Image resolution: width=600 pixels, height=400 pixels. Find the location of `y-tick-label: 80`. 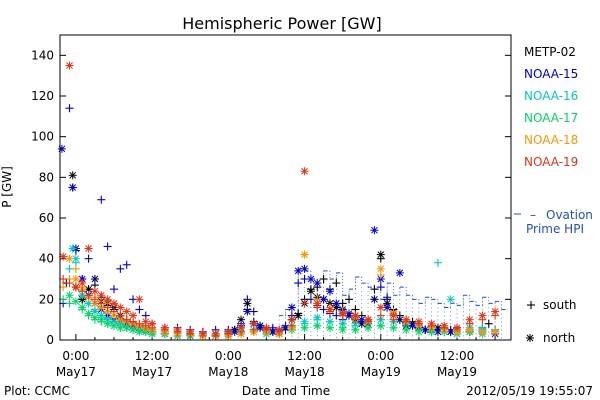

y-tick-label: 80 is located at coordinates (46, 177).